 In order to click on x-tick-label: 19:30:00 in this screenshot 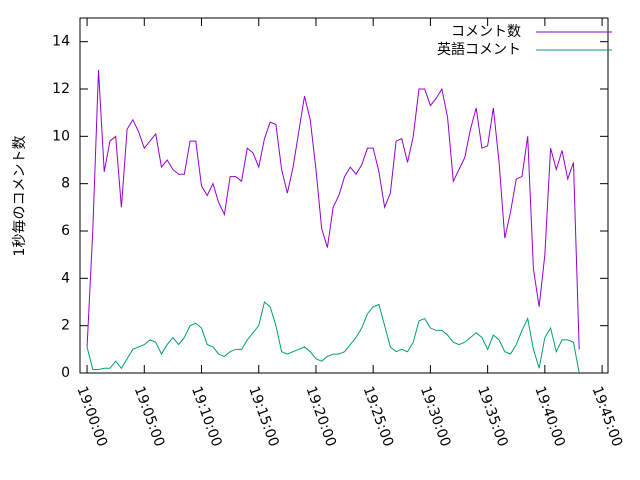, I will do `click(435, 416)`.